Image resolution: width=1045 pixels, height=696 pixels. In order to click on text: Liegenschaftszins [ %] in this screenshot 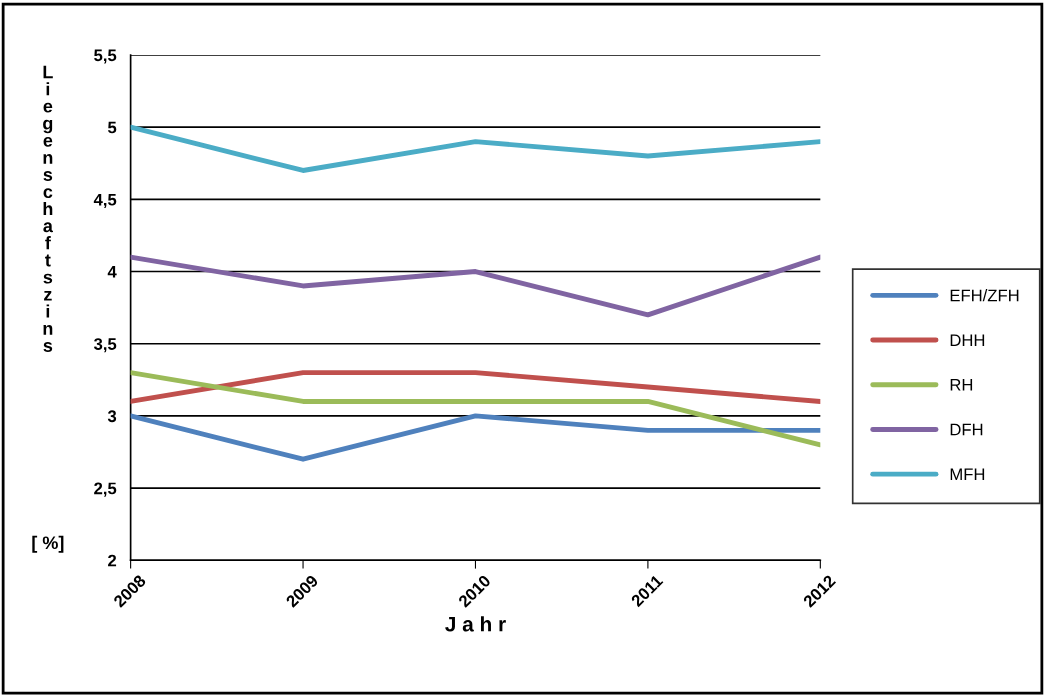, I will do `click(48, 309)`.